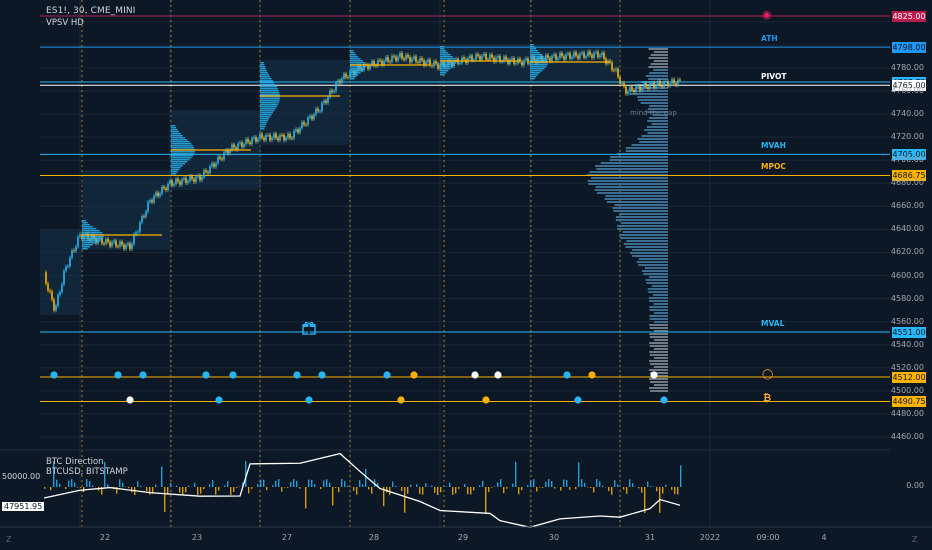 The image size is (932, 550). I want to click on subpane-title: BTC Direction, so click(75, 462).